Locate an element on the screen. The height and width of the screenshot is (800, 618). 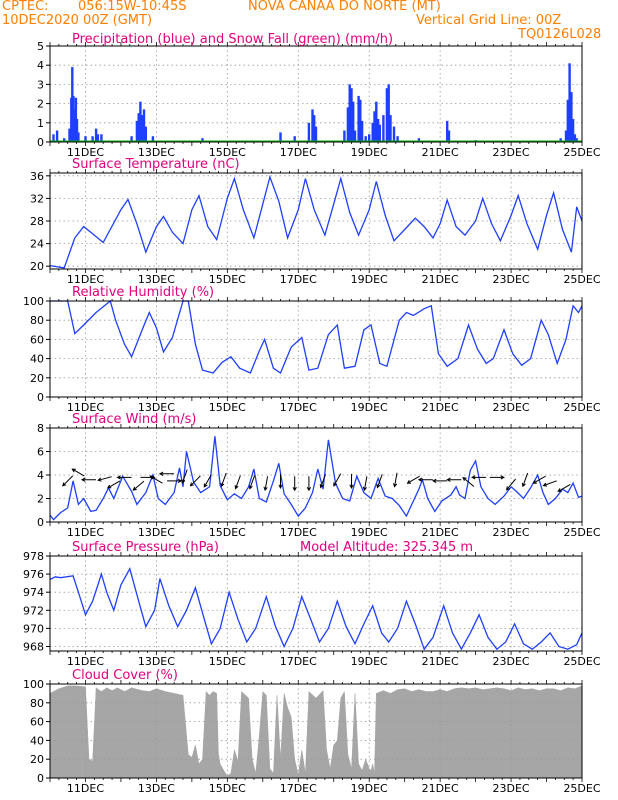
humidity-ytick-label: 20 is located at coordinates (37, 378).